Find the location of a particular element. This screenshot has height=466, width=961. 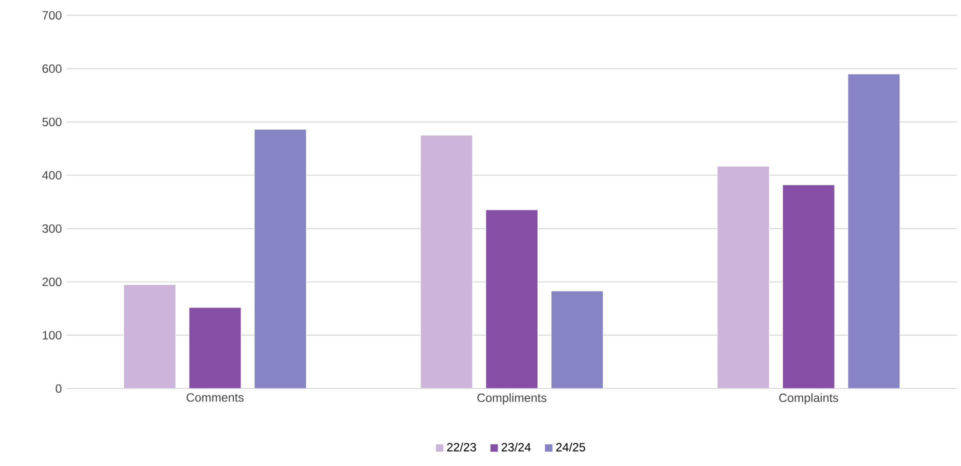

y-tick-label: 400 is located at coordinates (52, 175).